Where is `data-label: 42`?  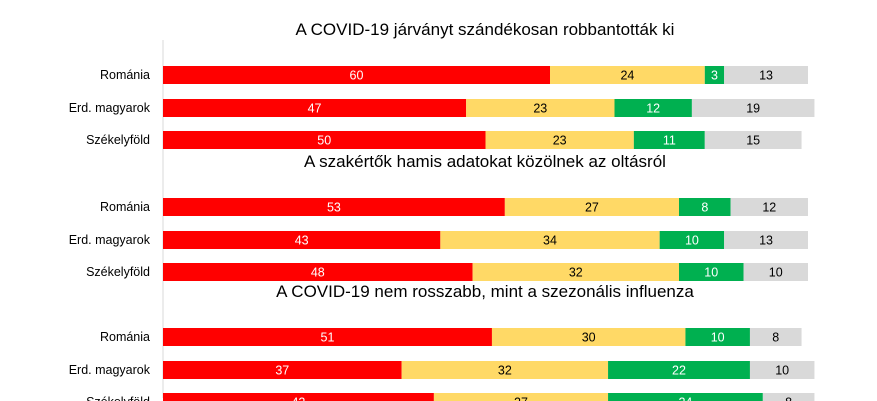 data-label: 42 is located at coordinates (298, 398).